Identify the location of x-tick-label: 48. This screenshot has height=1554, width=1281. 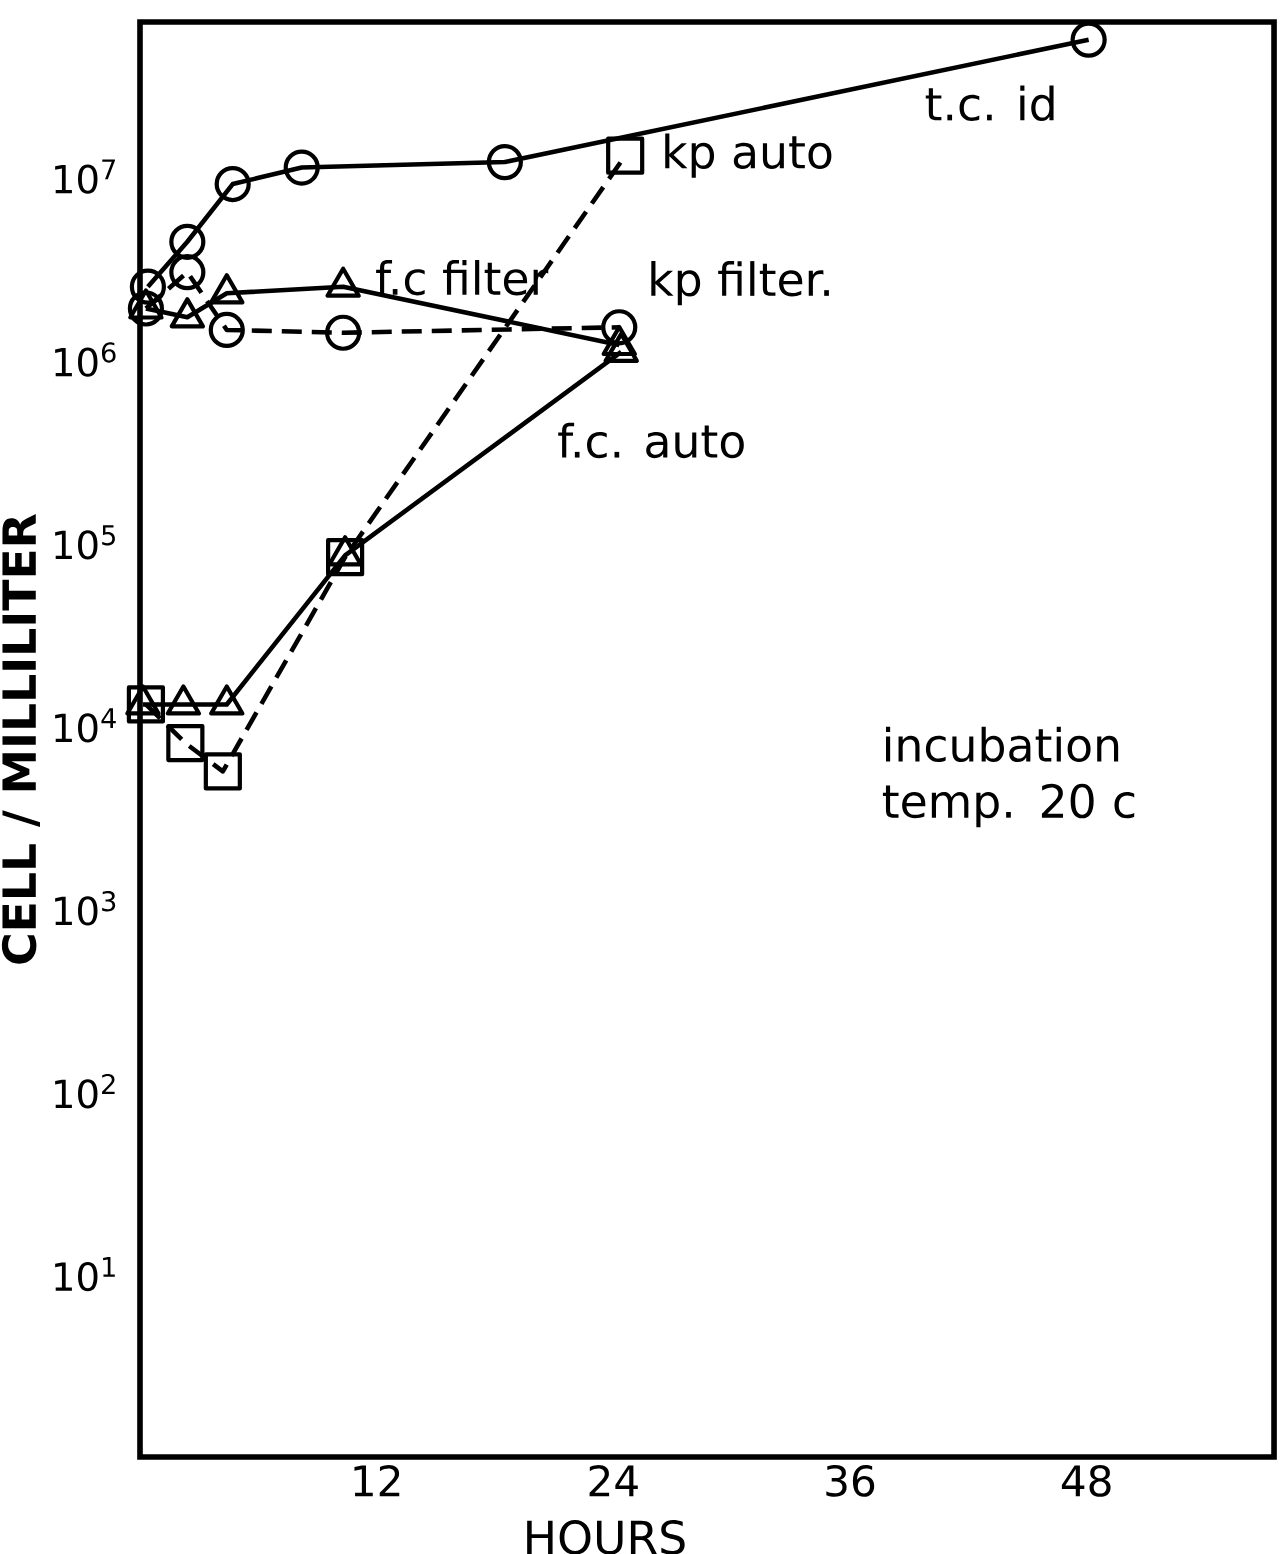
(1086, 1480).